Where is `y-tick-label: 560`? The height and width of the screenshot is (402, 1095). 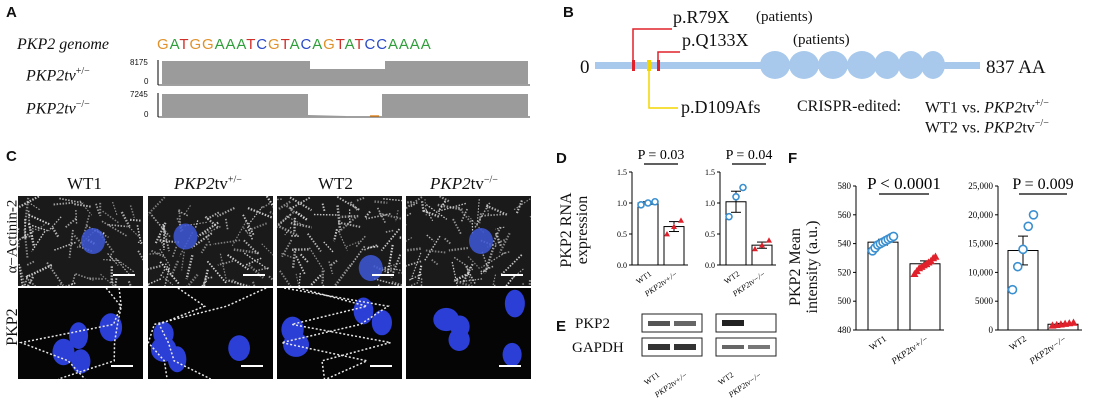 y-tick-label: 560 is located at coordinates (845, 215).